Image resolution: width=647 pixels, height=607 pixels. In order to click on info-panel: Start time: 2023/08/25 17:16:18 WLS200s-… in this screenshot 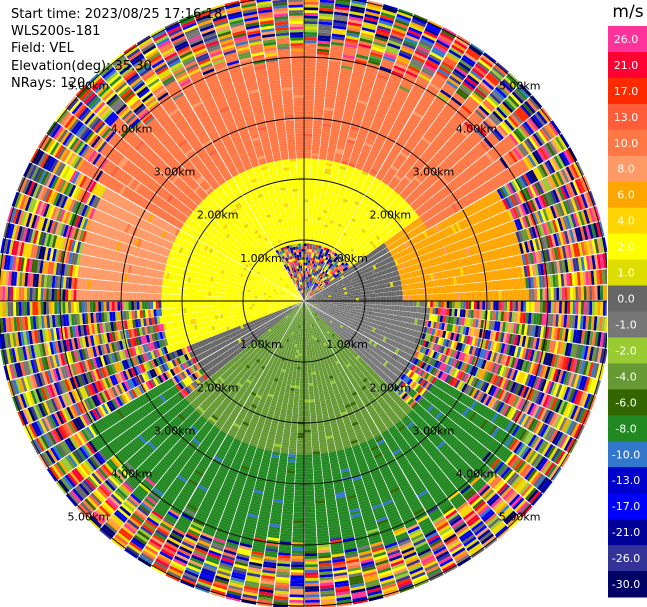, I will do `click(116, 49)`.